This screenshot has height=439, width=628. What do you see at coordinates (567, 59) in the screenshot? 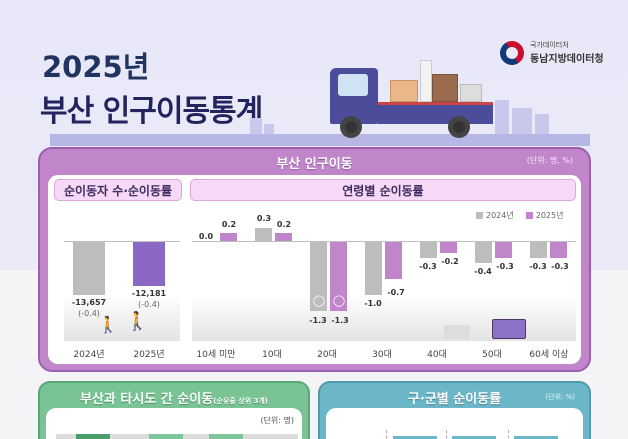
I see `agency-name: 동남지방데이터청` at bounding box center [567, 59].